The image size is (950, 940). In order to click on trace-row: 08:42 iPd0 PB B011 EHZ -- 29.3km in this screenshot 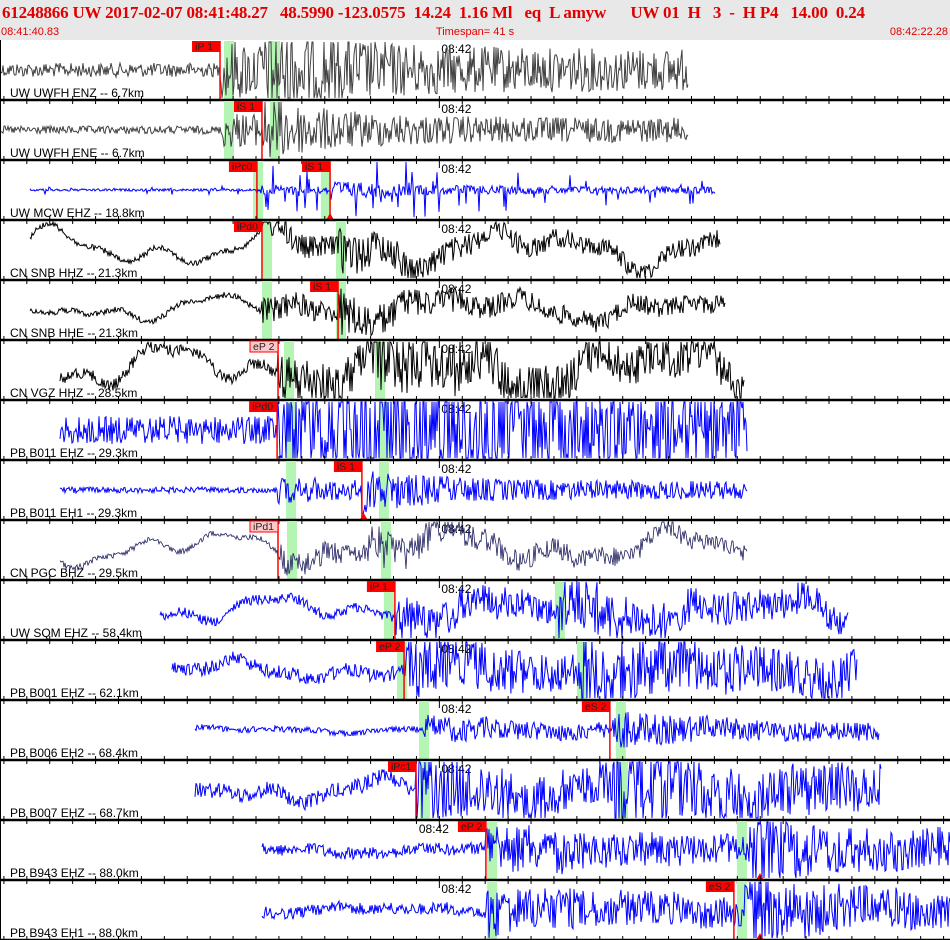, I will do `click(475, 434)`.